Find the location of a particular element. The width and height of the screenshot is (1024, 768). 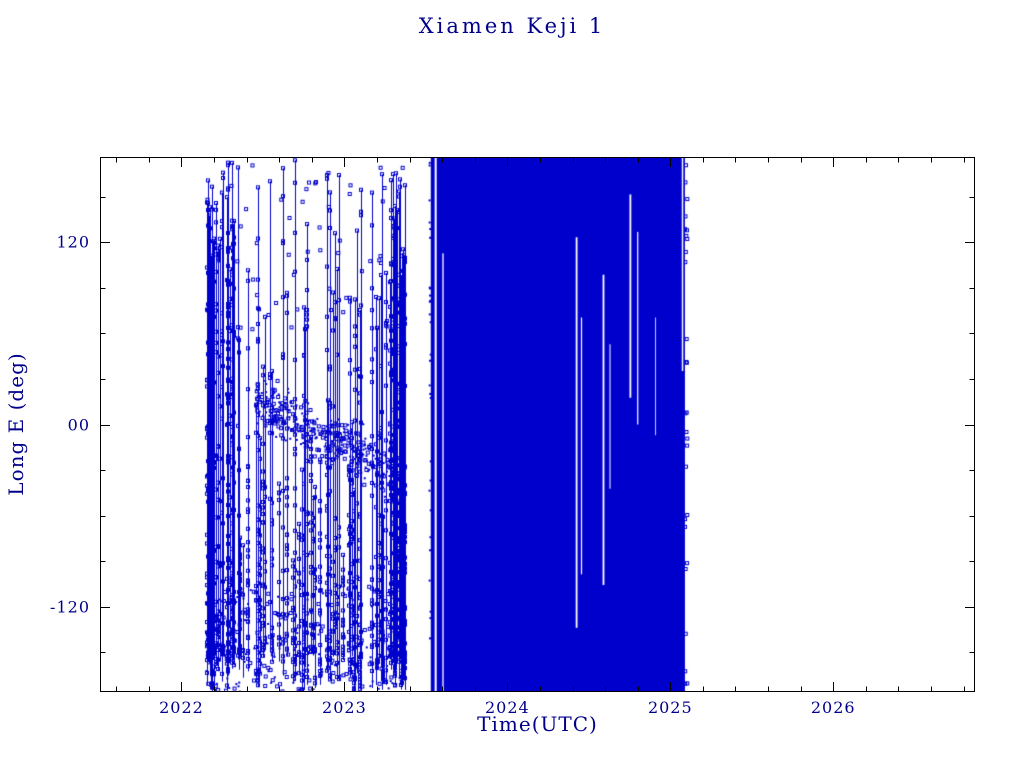

x-tick-label: 2026 is located at coordinates (833, 707).